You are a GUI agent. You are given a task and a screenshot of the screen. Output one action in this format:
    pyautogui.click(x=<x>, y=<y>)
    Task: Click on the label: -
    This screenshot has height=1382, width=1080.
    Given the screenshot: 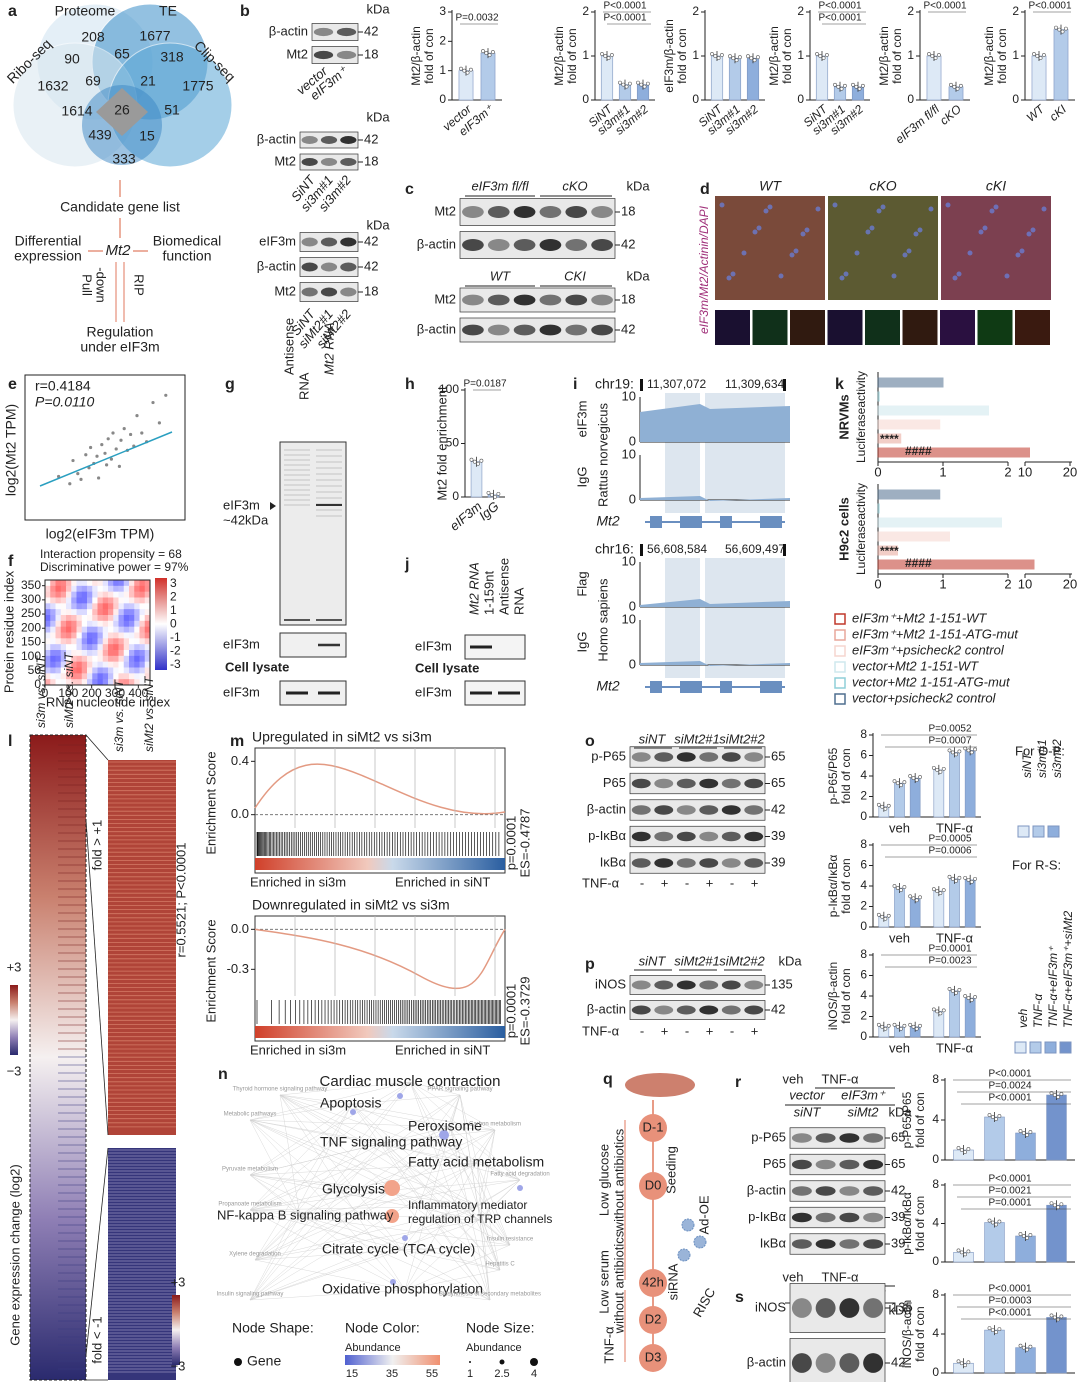 What is the action you would take?
    pyautogui.click(x=642, y=882)
    